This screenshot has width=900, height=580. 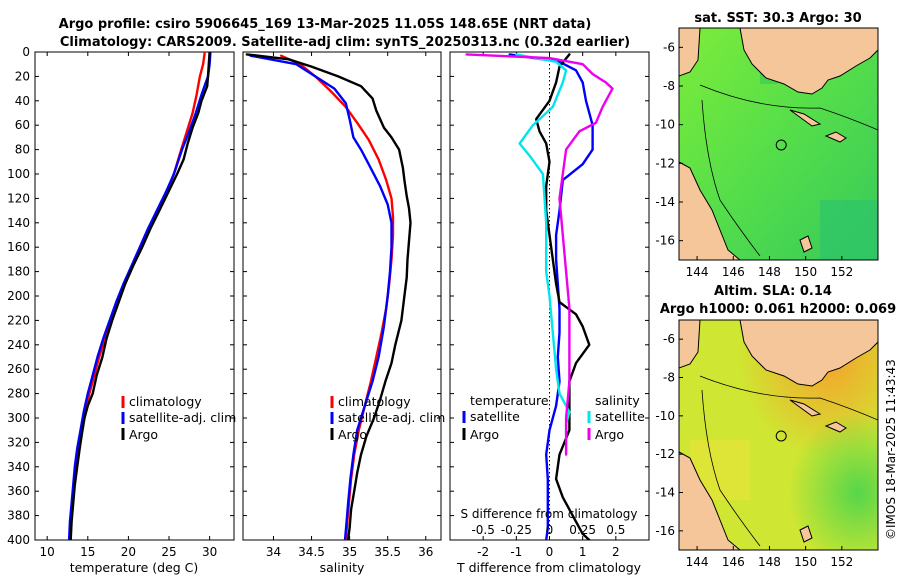 I want to click on sst-map-ticks: 144 146 148 150 152 -6 -8 -10 -12 -14 -16, so click(x=754, y=159).